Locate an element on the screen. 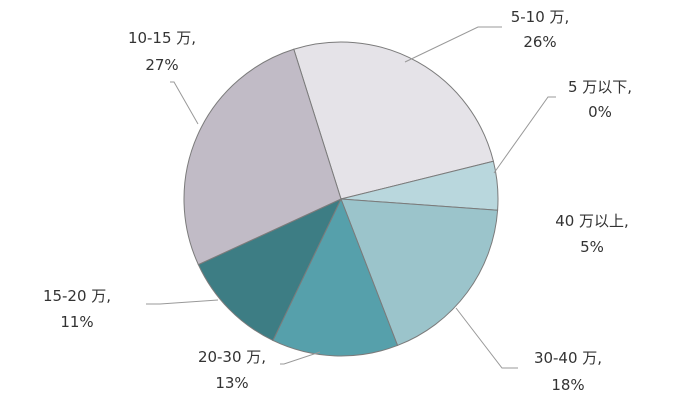  label-20-30: 20-30 万, is located at coordinates (232, 357).